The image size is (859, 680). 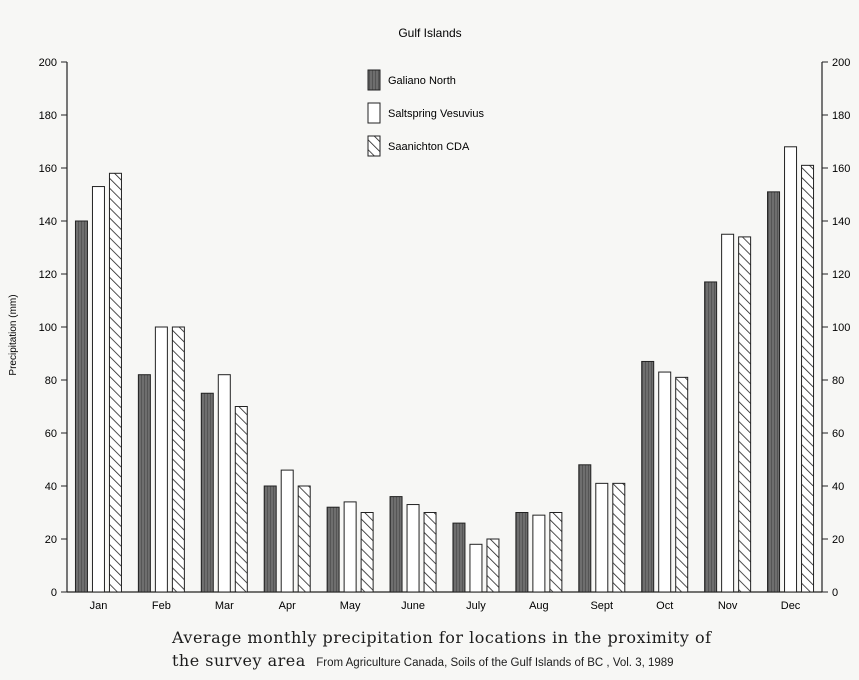 I want to click on x-tick-label: Nov, so click(x=728, y=606).